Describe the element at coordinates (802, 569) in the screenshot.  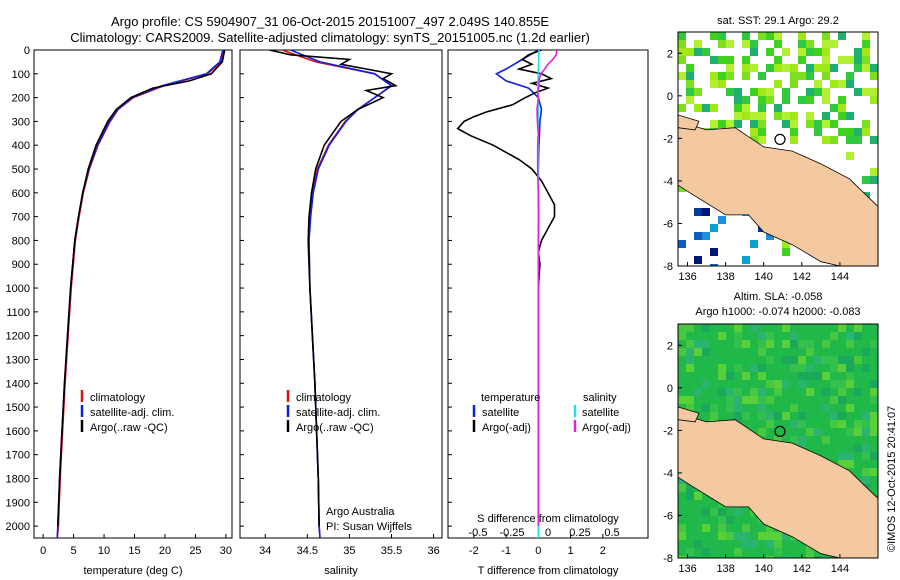
I see `x-tick-label: 142` at that location.